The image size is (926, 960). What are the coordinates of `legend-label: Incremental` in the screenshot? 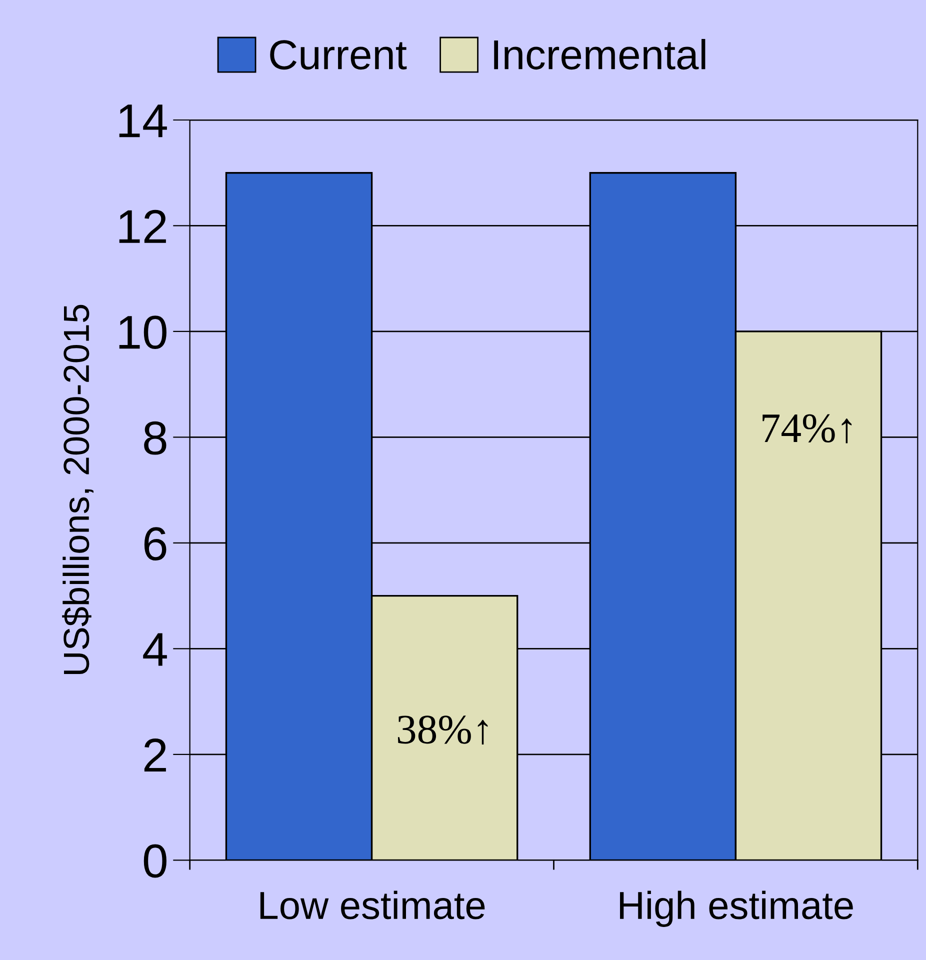 It's located at (600, 54).